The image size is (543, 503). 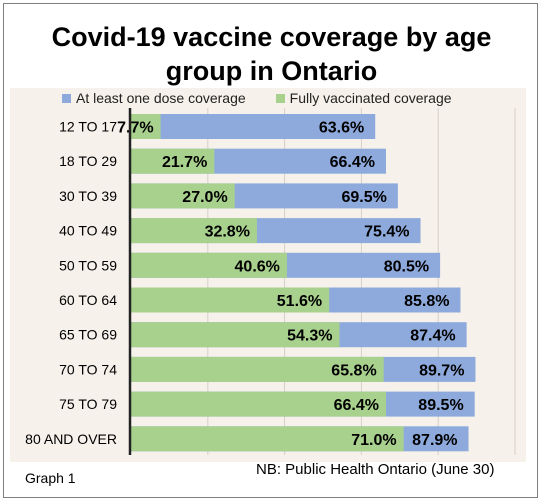 What do you see at coordinates (373, 440) in the screenshot?
I see `data-label-fully-vaccinated: 71.0%` at bounding box center [373, 440].